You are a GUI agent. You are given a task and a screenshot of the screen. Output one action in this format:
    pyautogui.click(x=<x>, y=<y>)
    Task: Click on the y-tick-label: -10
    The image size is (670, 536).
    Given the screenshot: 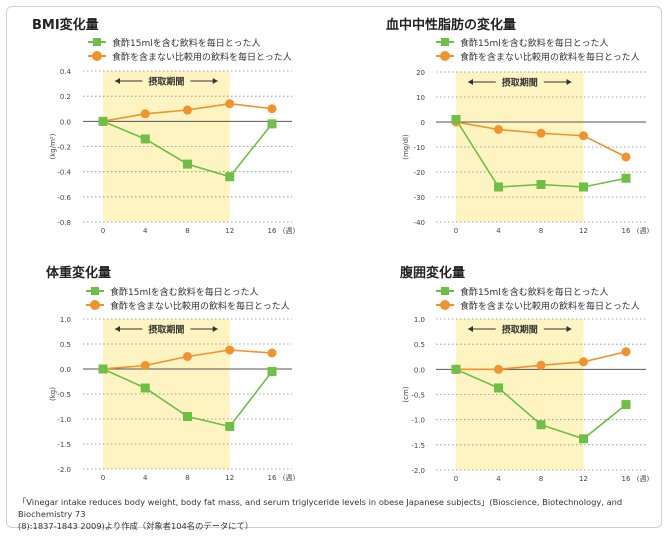 What is the action you would take?
    pyautogui.click(x=419, y=148)
    